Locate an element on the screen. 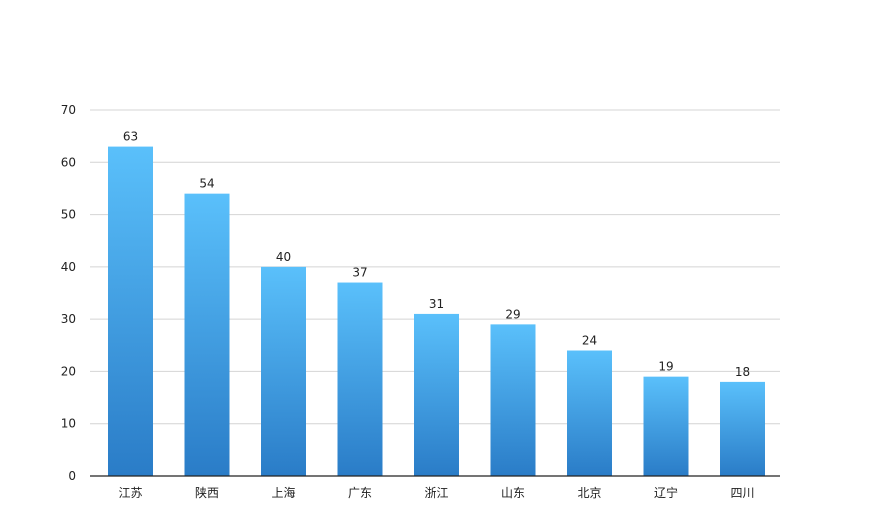 This screenshot has width=885, height=506. x-category-label: 江苏 is located at coordinates (130, 493).